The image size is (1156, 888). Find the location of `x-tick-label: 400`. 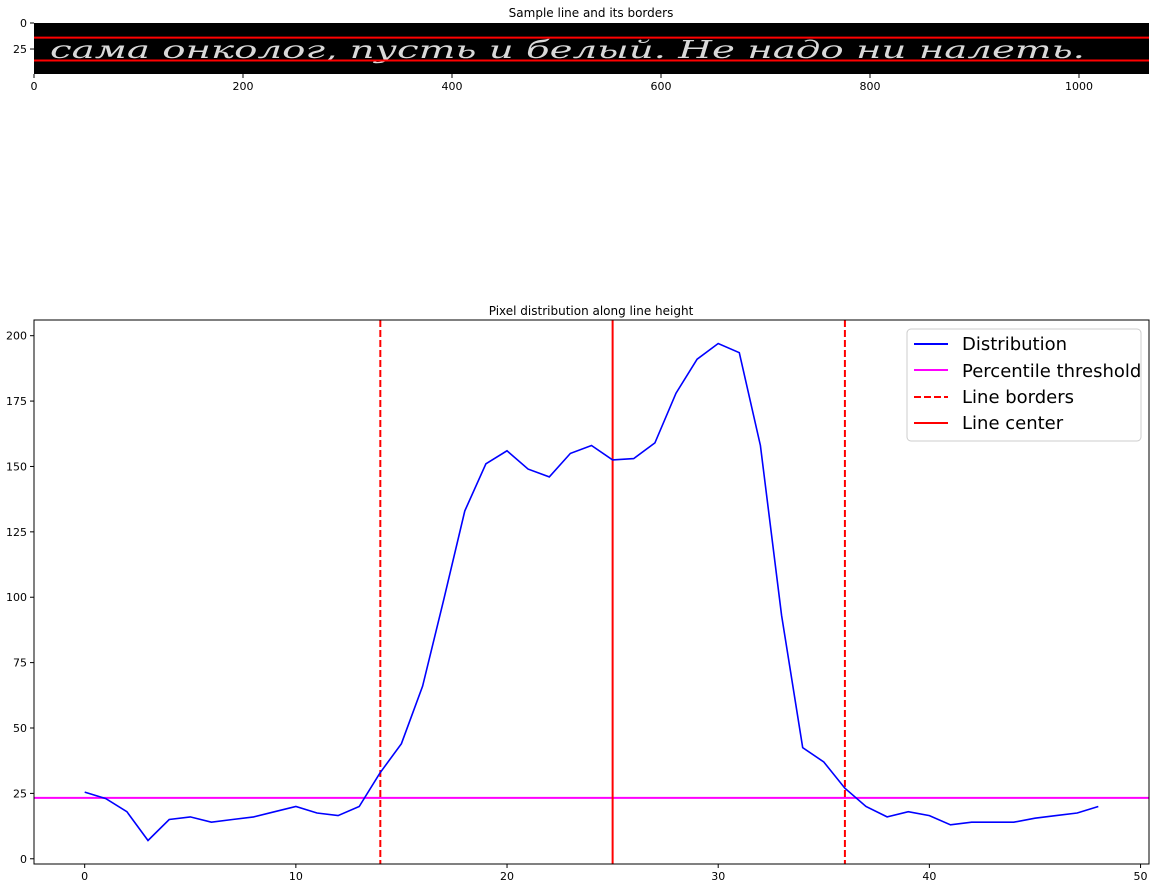

x-tick-label: 400 is located at coordinates (451, 86).